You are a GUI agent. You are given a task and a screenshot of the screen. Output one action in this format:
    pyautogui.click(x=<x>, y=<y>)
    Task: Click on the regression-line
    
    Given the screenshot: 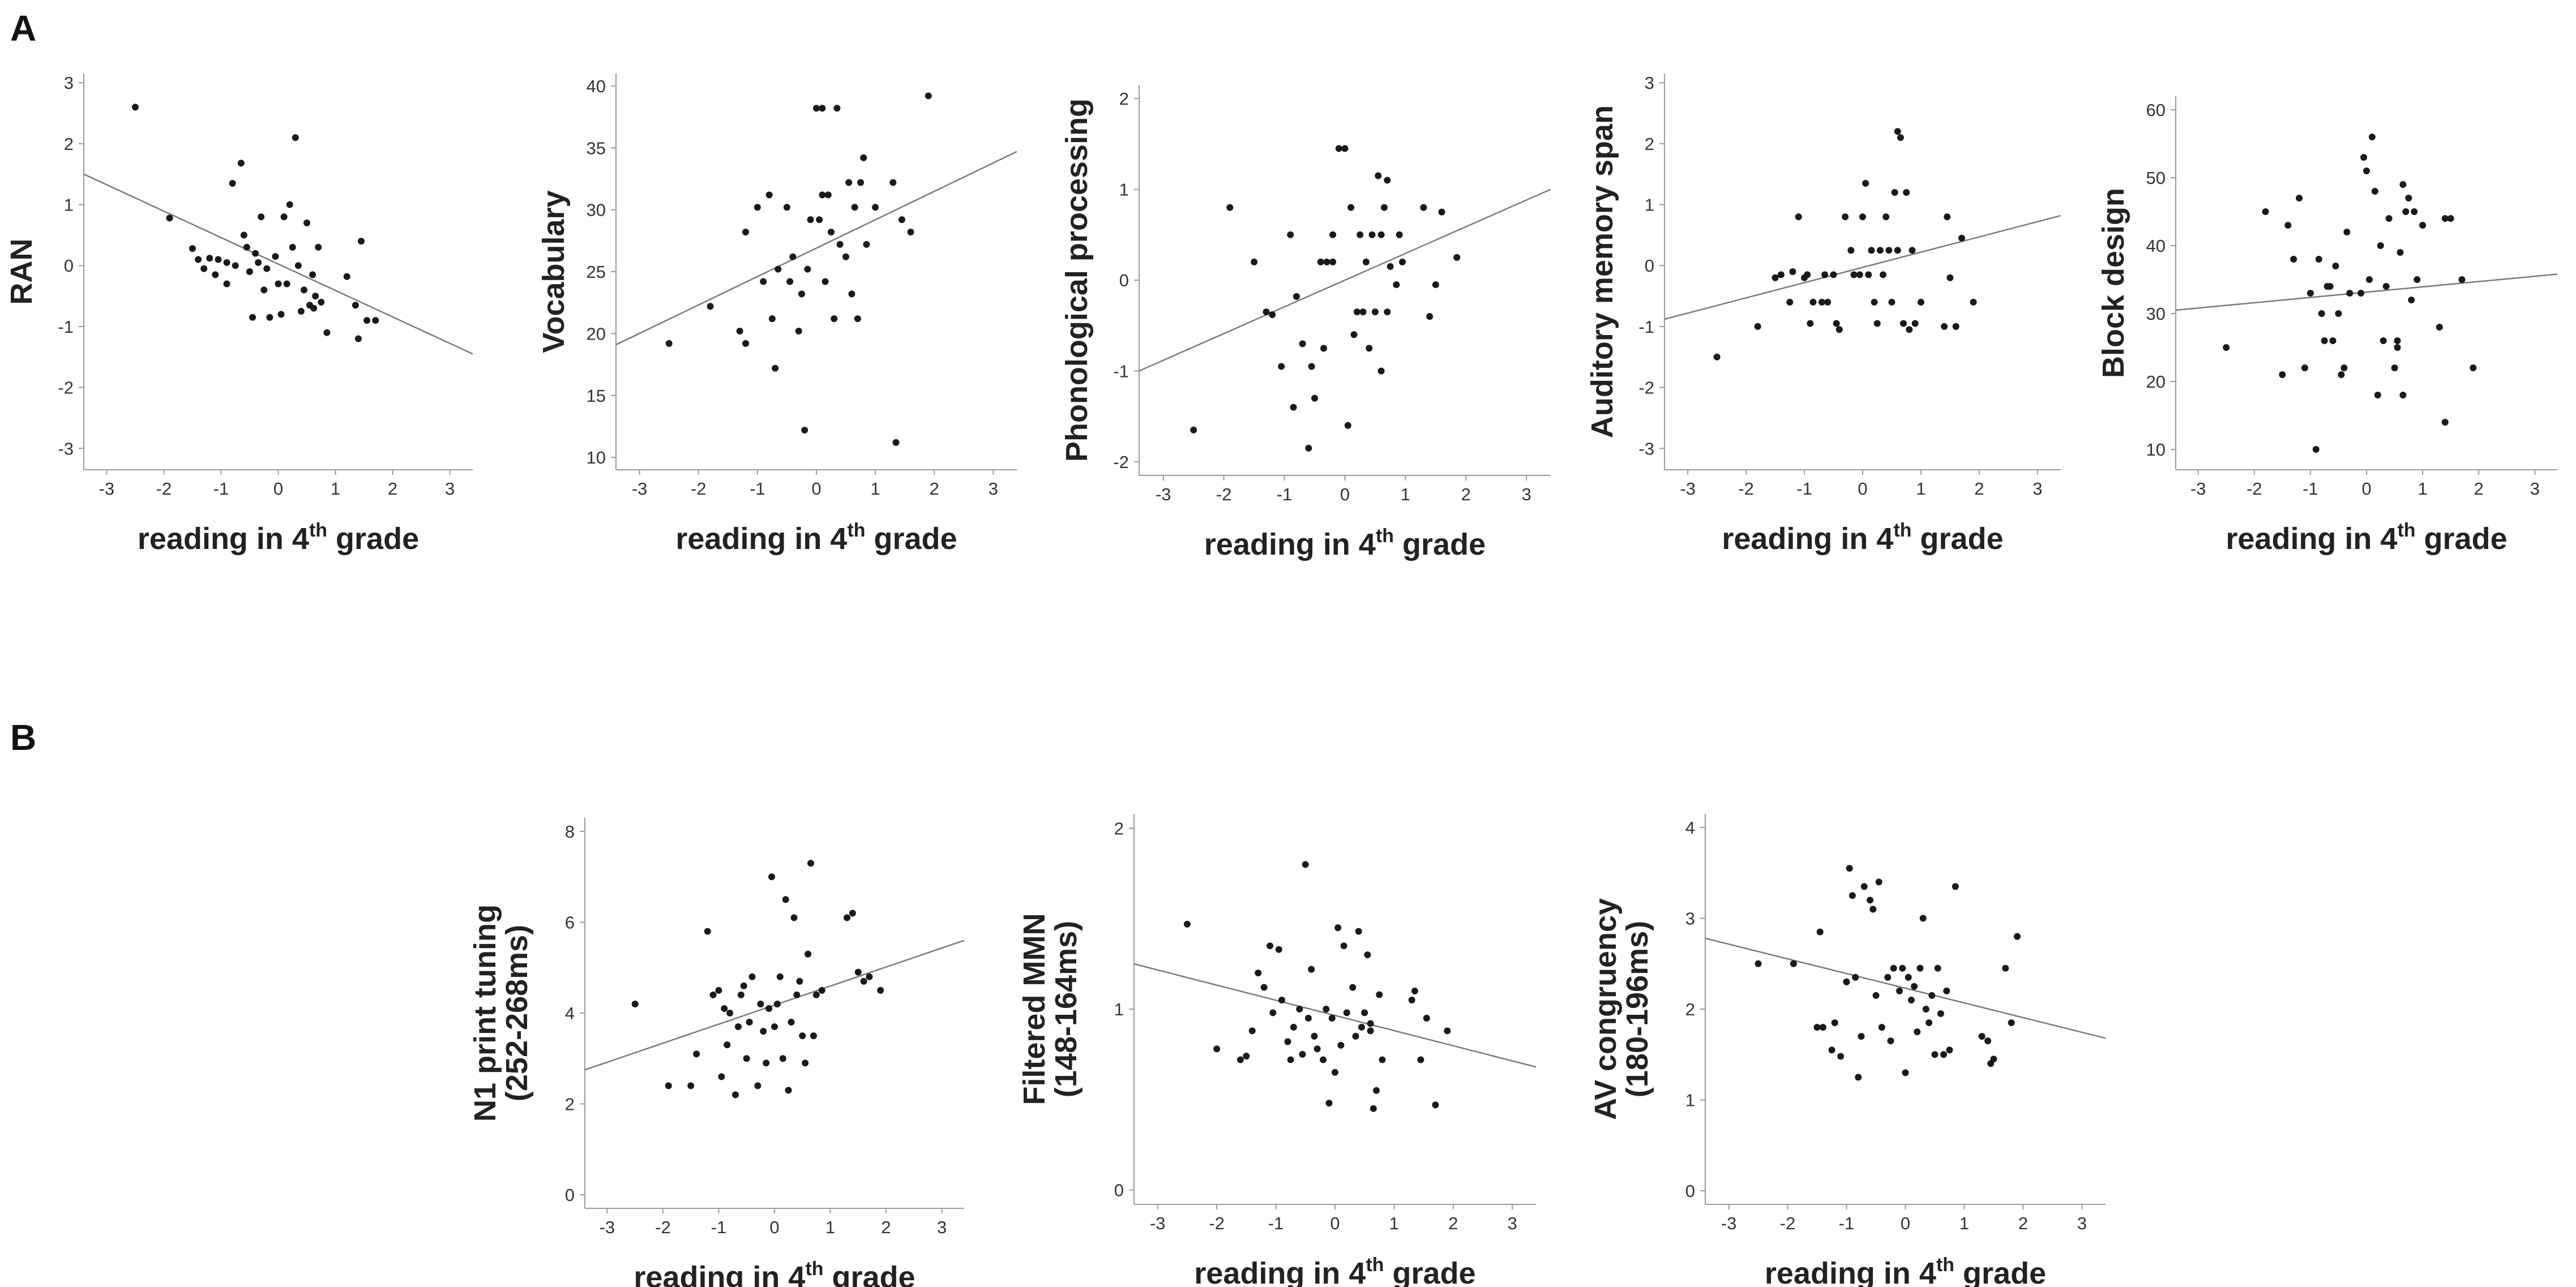 What is the action you would take?
    pyautogui.click(x=1905, y=988)
    